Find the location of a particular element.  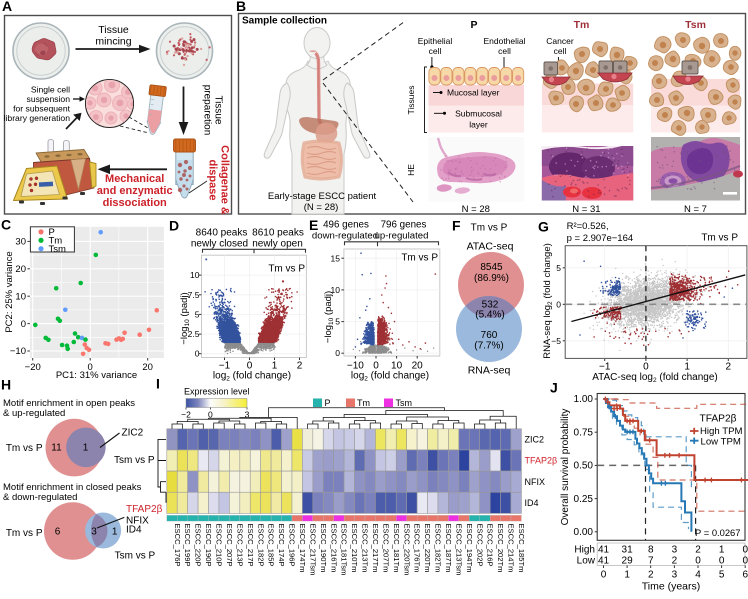

svg-text: ESCC_213Tm is located at coordinates (365, 548).